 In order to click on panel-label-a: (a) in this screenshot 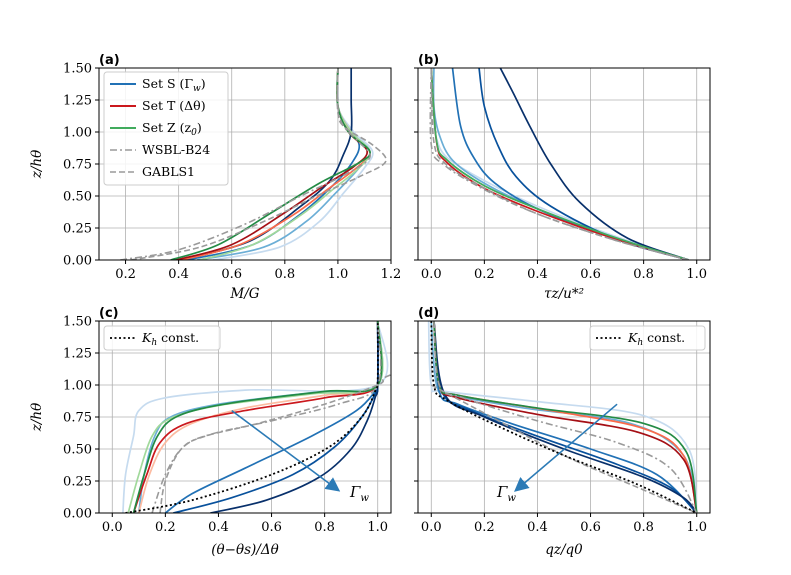, I will do `click(109, 60)`.